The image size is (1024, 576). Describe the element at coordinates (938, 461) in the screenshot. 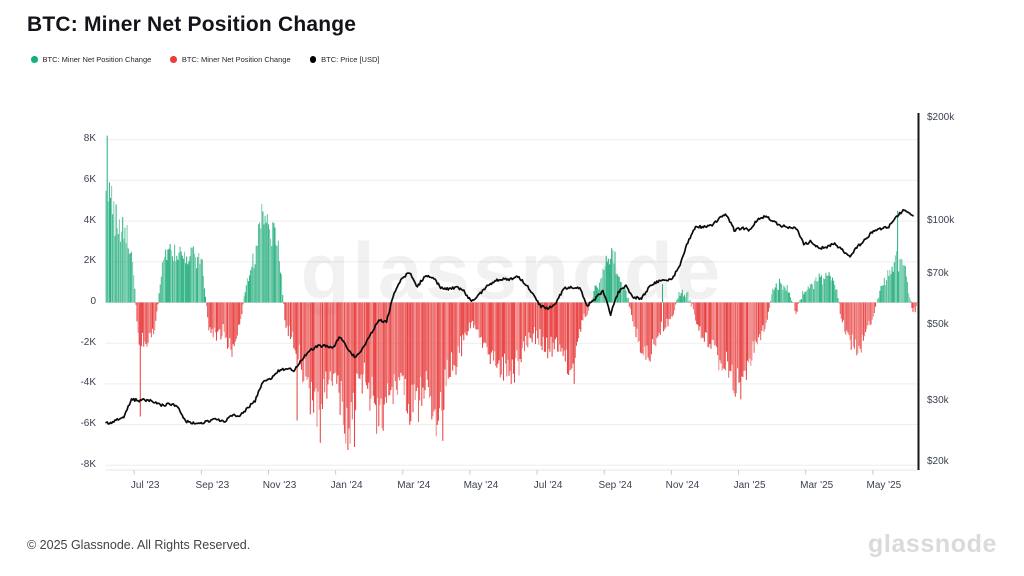

I see `y-axis-right-tick-label: $20k` at that location.